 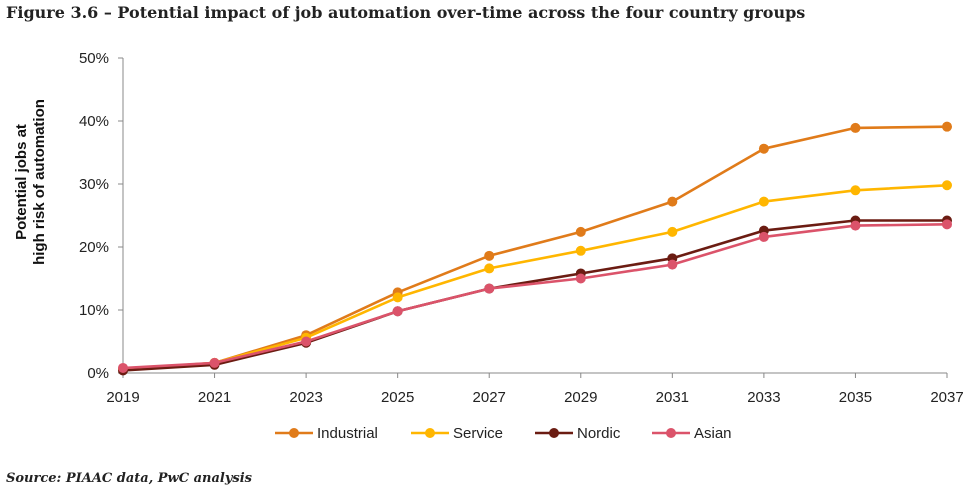 What do you see at coordinates (214, 397) in the screenshot?
I see `x-tick-label: 2021` at bounding box center [214, 397].